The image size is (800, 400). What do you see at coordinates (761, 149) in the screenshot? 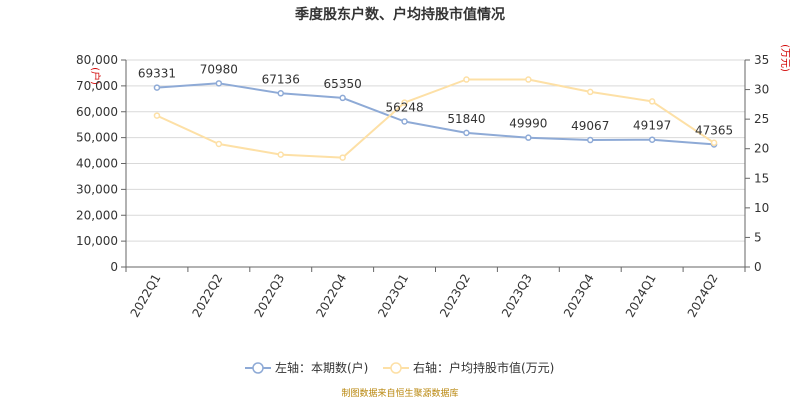
I see `right-tick-label: 20` at bounding box center [761, 149].